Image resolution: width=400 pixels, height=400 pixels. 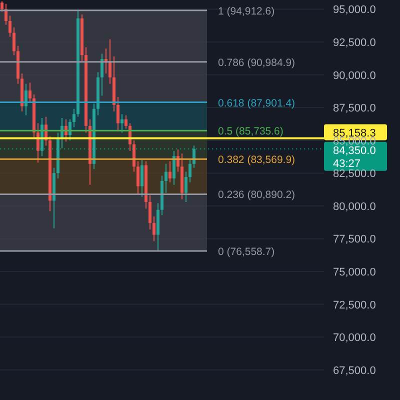 What do you see at coordinates (257, 160) in the screenshot?
I see `ref-line-label: 0.382 (83,569.9)` at bounding box center [257, 160].